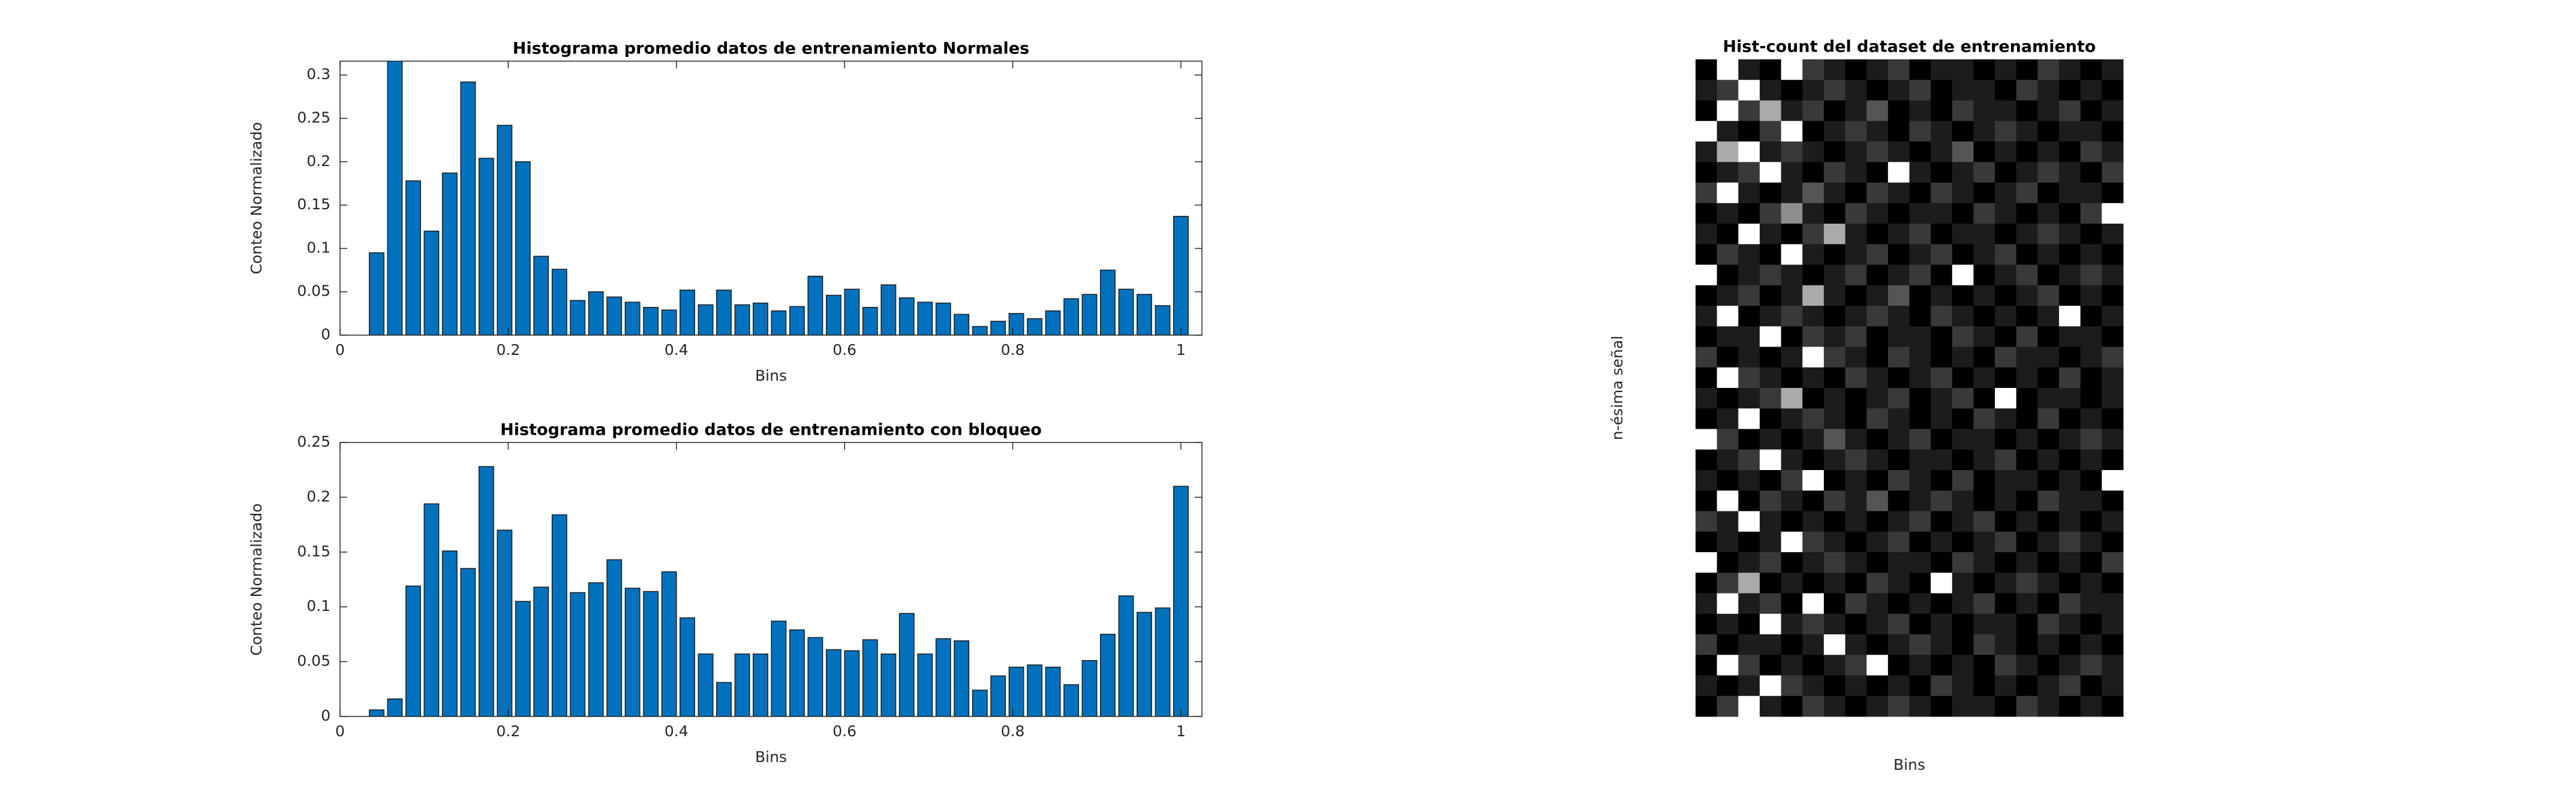  Describe the element at coordinates (509, 731) in the screenshot. I see `x-tick-label: 0.2` at that location.